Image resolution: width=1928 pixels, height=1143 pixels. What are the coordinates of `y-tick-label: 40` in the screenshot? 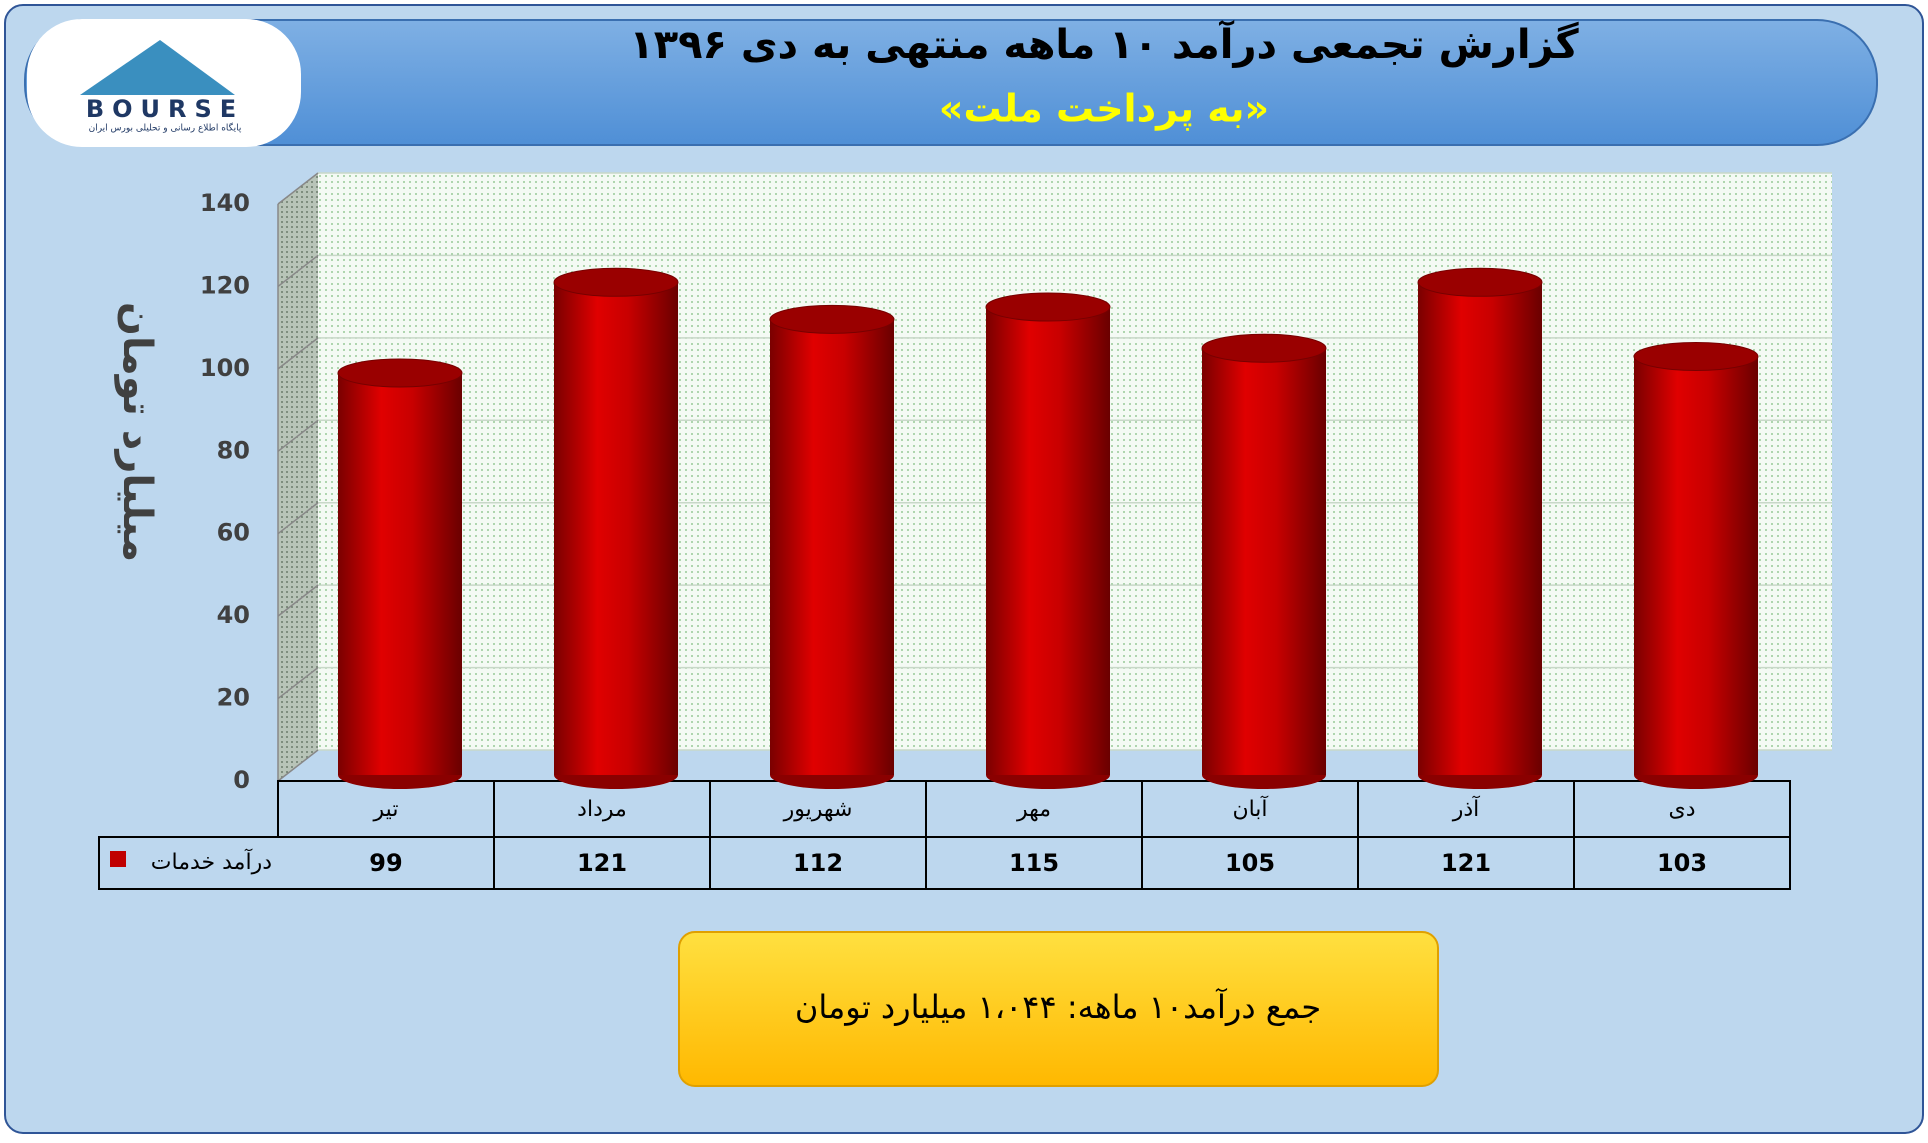 It's located at (233, 615).